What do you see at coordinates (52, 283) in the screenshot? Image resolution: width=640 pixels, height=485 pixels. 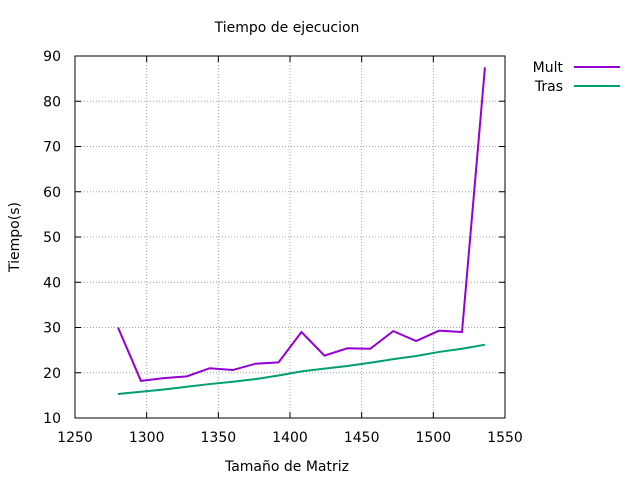 I see `y-tick-label: 40` at bounding box center [52, 283].